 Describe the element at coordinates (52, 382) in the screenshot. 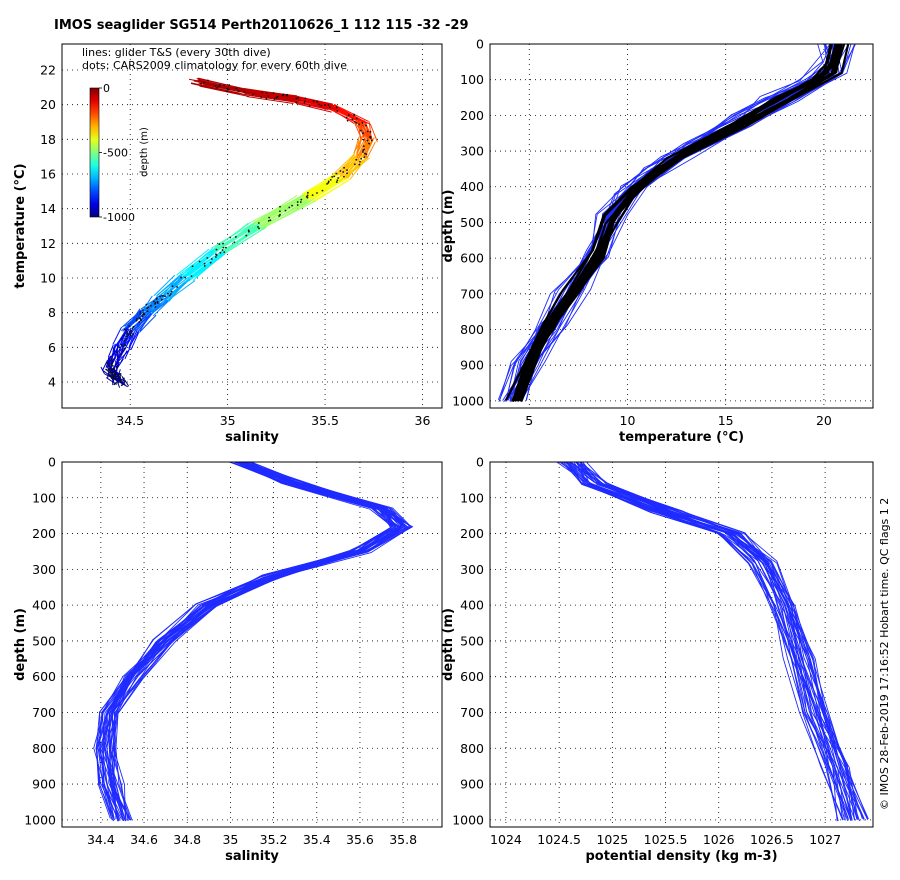

I see `y-tick-label: 4` at that location.